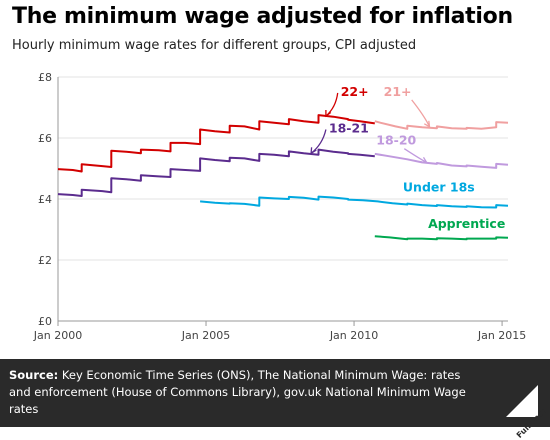 This screenshot has height=440, width=550. Describe the element at coordinates (216, 143) in the screenshot. I see `series-line-22-` at that location.